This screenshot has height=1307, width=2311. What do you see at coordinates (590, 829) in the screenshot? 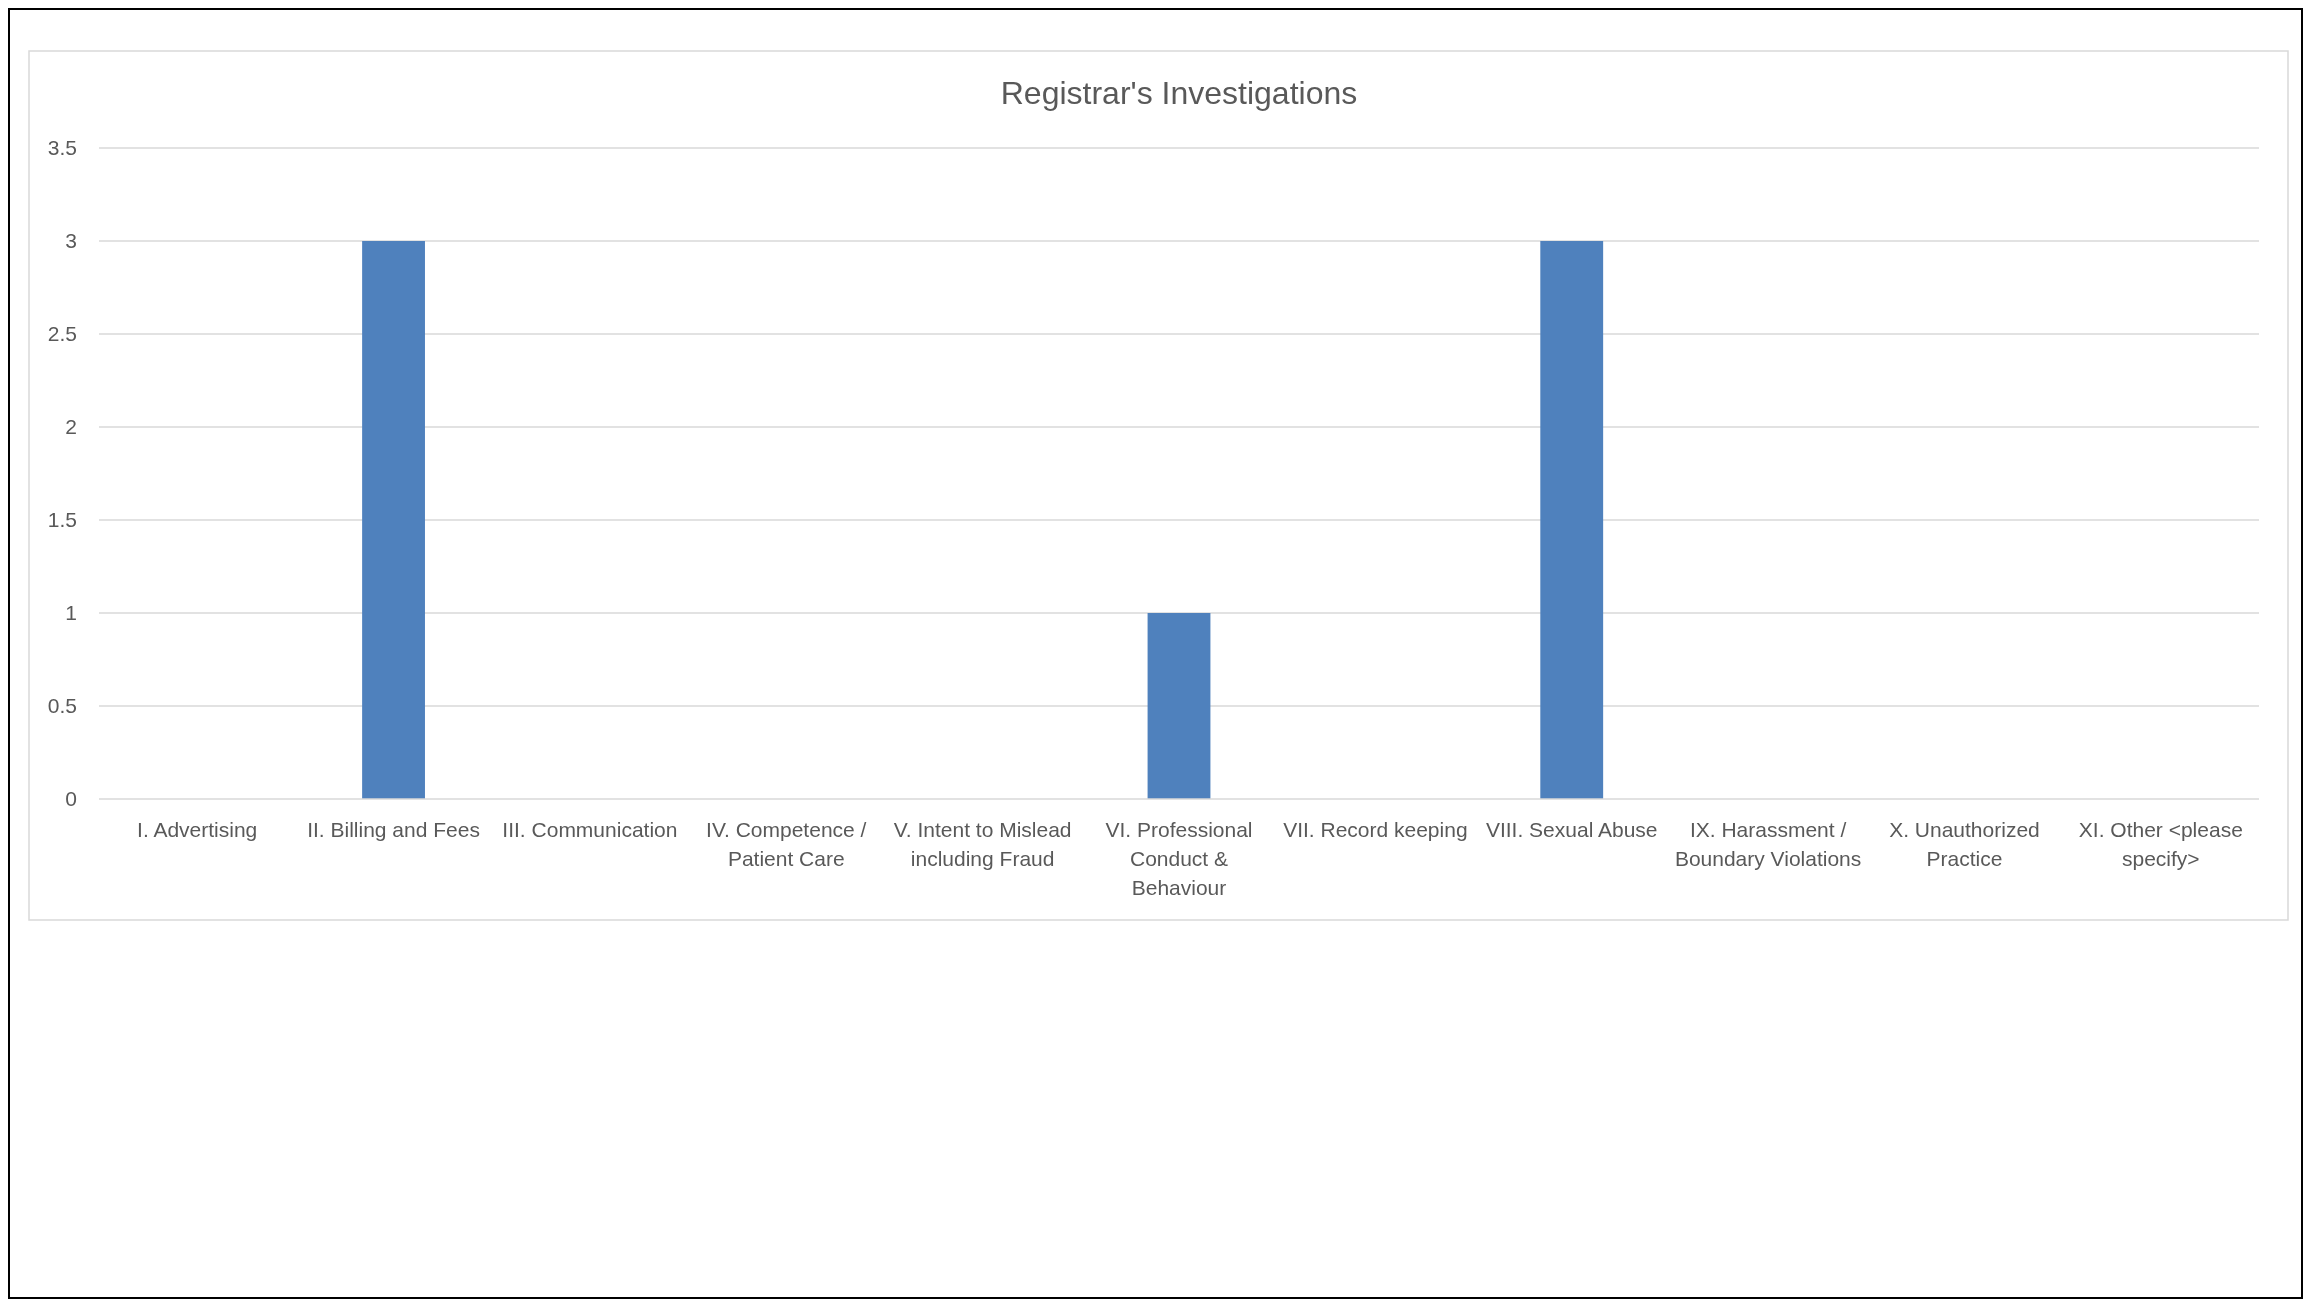
I see `x-tick-label: III. Communication` at bounding box center [590, 829].